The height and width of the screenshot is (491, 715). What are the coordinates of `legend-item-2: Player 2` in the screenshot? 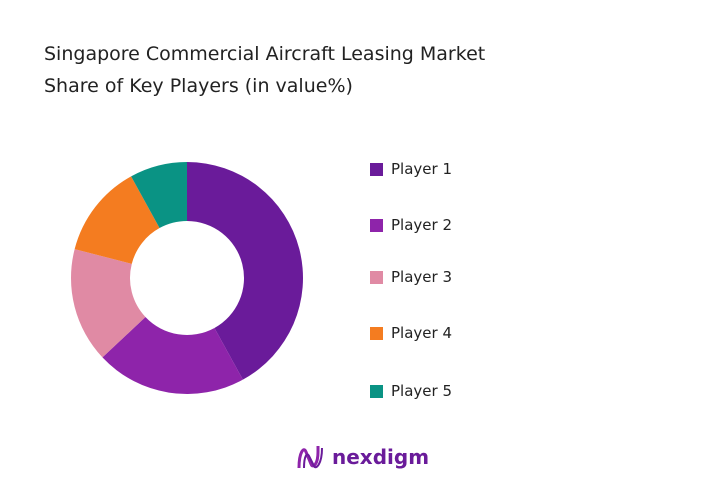 It's located at (411, 225).